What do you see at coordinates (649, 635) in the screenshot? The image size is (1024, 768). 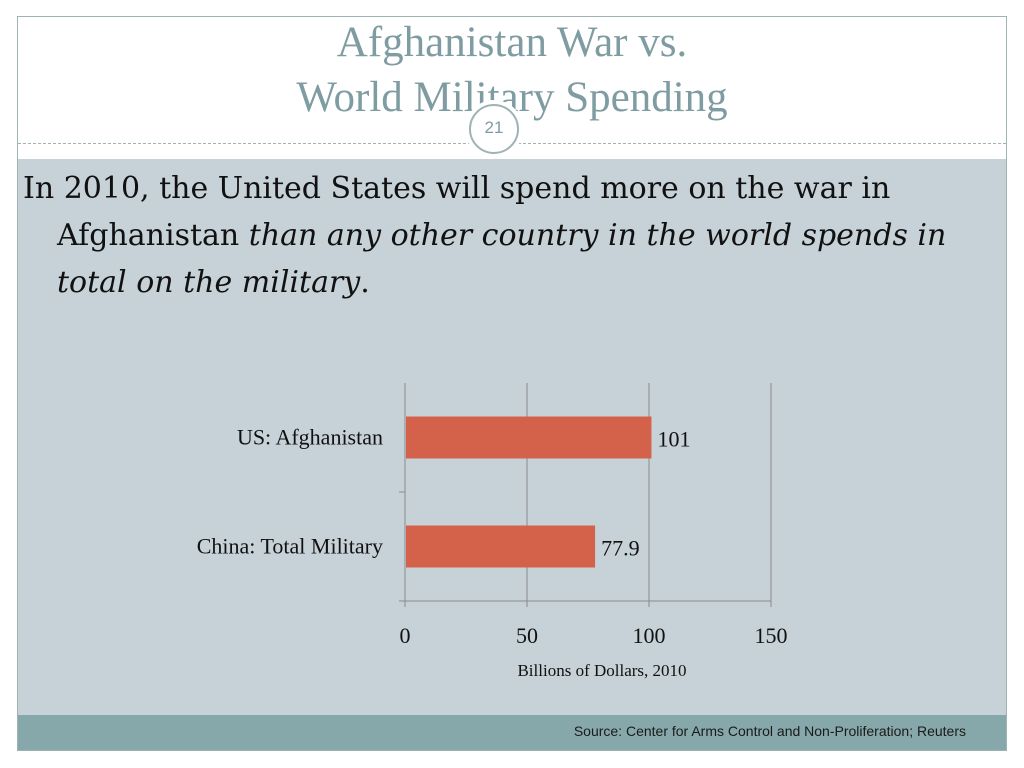 I see `x-tick-label: 100` at bounding box center [649, 635].